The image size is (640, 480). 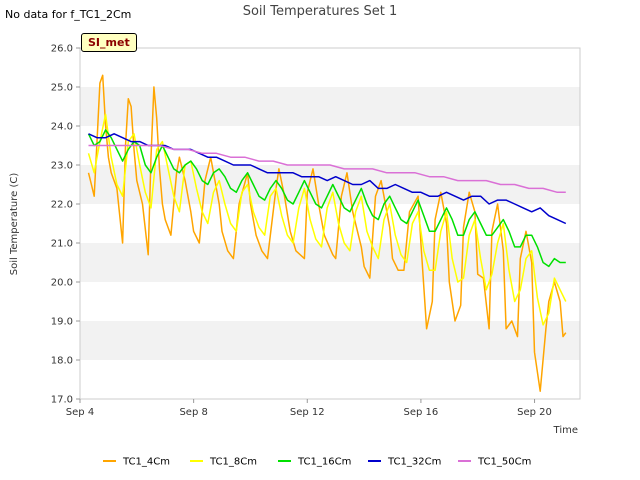 I want to click on y-tick-label: 25.0, so click(x=62, y=88).